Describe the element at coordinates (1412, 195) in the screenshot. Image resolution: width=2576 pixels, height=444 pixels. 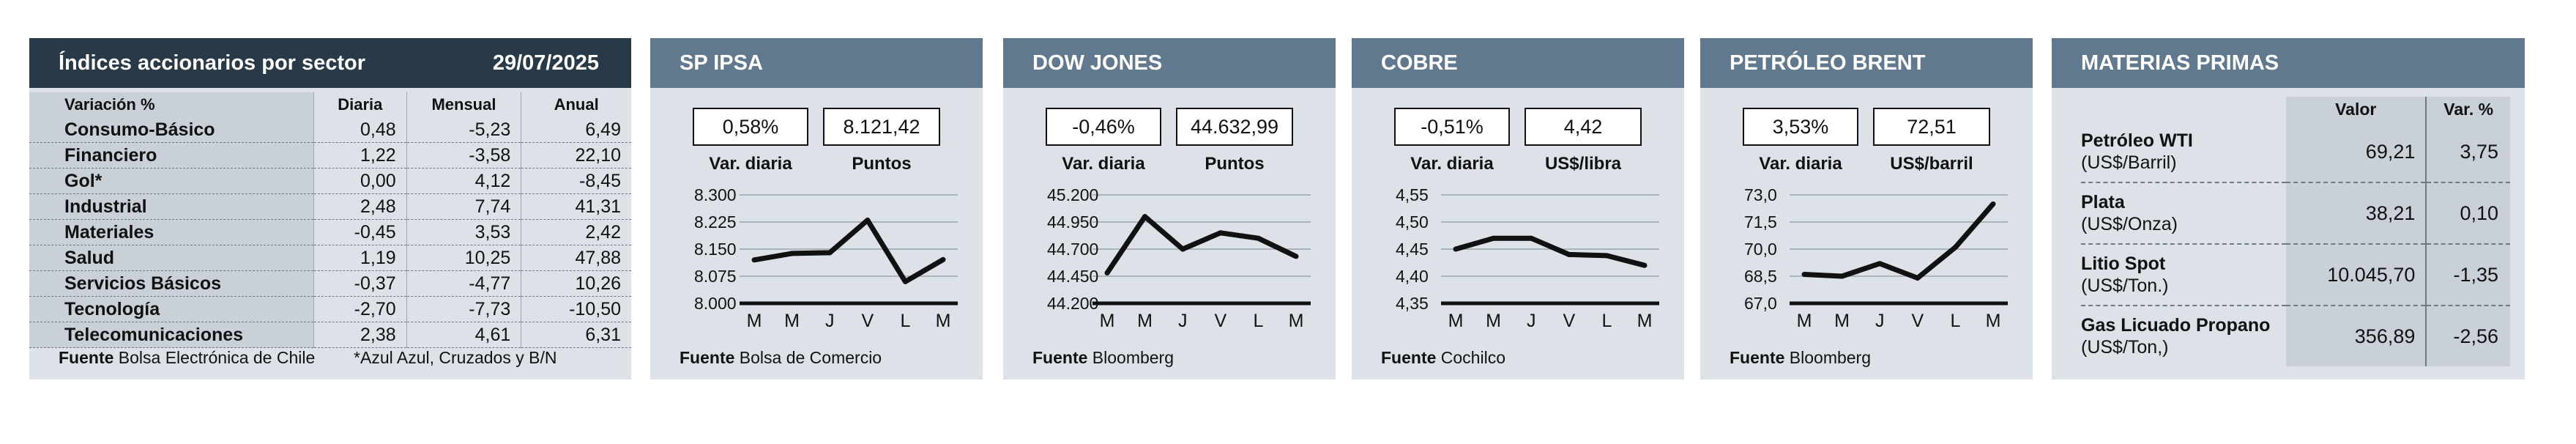
I see `y-tick-label: 4,55` at that location.